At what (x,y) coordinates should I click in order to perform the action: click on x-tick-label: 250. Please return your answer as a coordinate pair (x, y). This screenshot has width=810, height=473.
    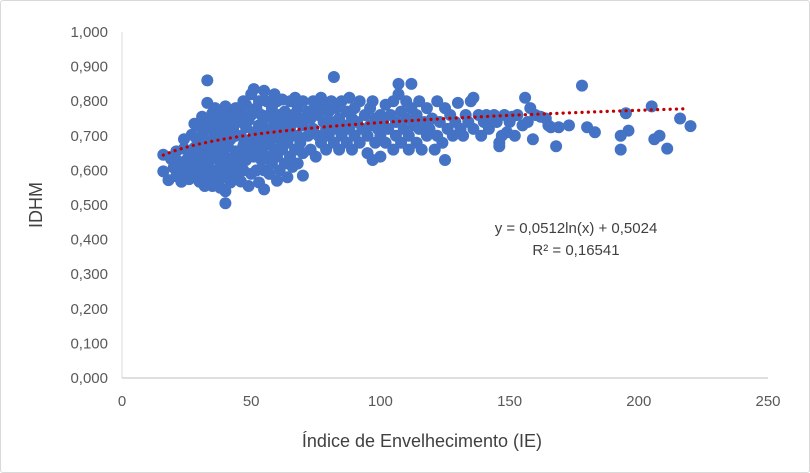
    Looking at the image, I should click on (767, 401).